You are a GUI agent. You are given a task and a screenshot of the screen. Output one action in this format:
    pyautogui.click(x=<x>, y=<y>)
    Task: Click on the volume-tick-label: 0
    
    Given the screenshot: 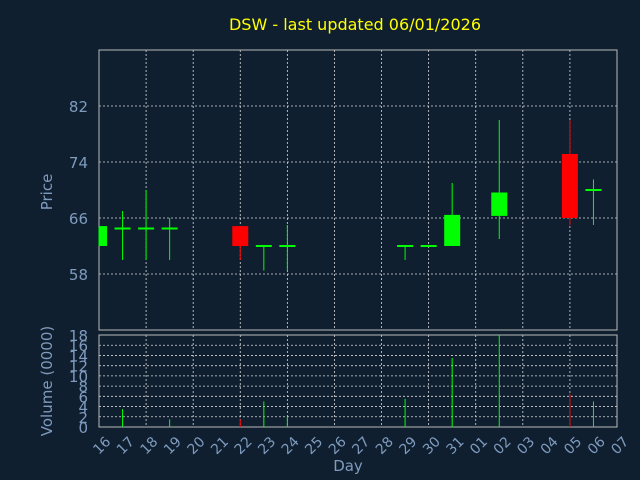 What is the action you would take?
    pyautogui.click(x=83, y=428)
    